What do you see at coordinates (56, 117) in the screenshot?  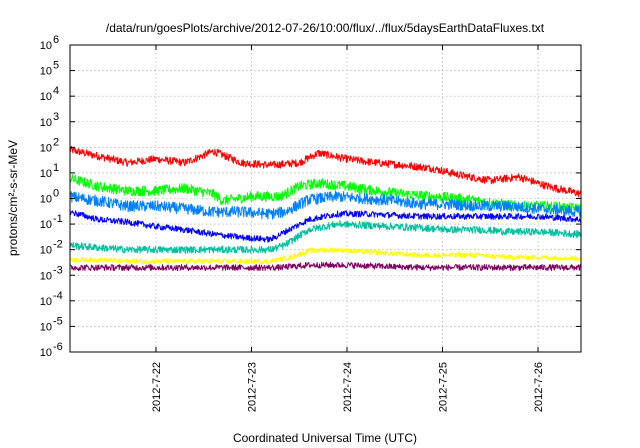 I see `y-tick-exponent: 3` at bounding box center [56, 117].